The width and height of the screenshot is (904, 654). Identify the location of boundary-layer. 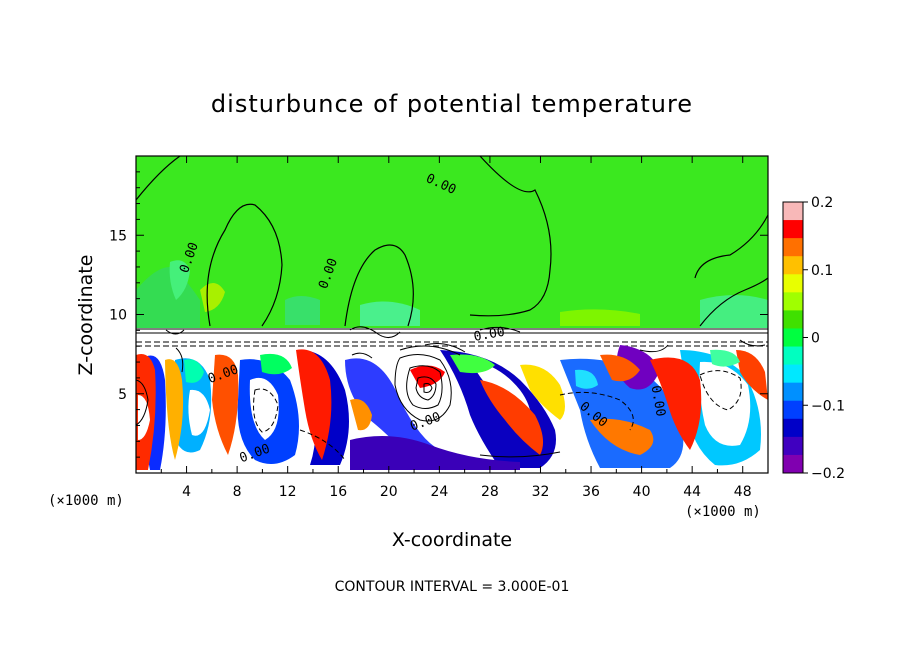
(452, 338).